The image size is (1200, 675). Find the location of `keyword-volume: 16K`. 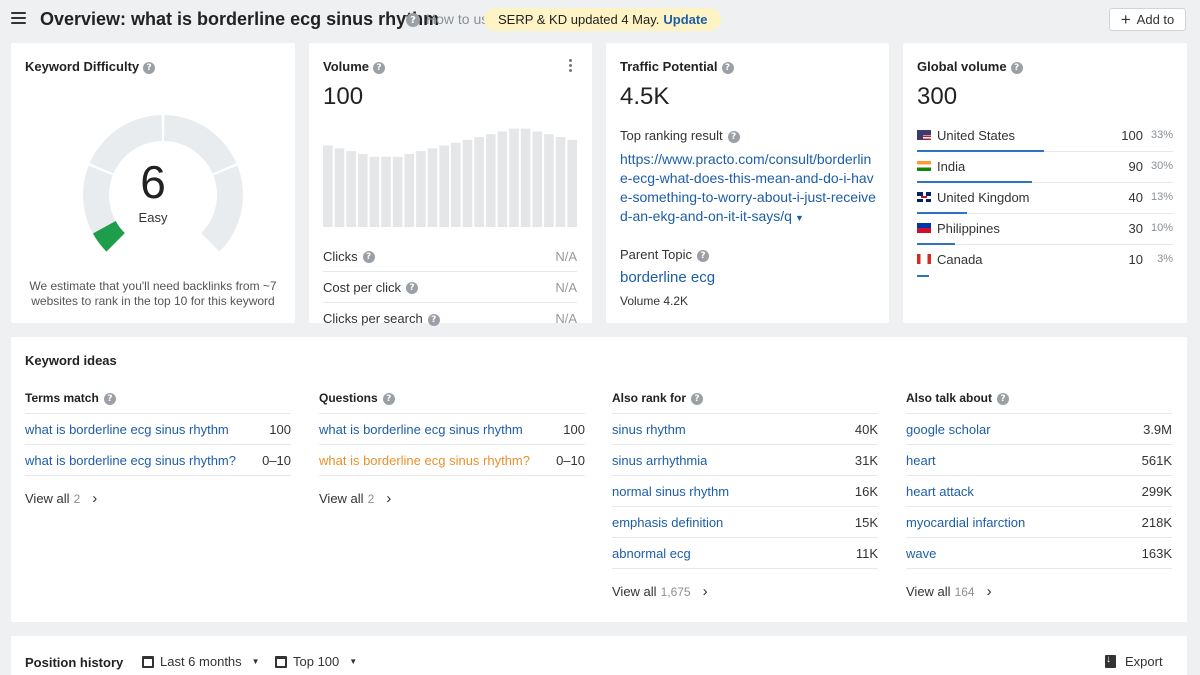

keyword-volume: 16K is located at coordinates (866, 491).